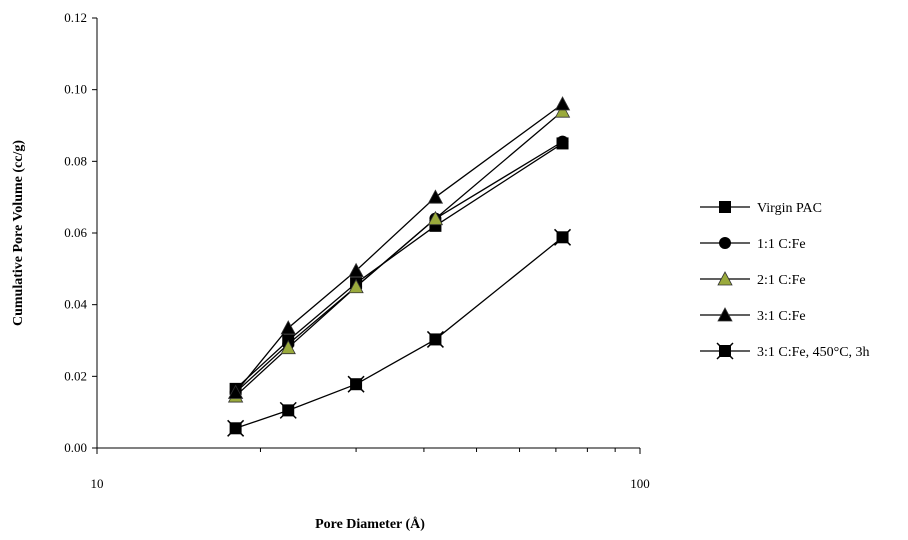 The image size is (908, 540). What do you see at coordinates (781, 280) in the screenshot?
I see `legend-label: 2:1 C:Fe` at bounding box center [781, 280].